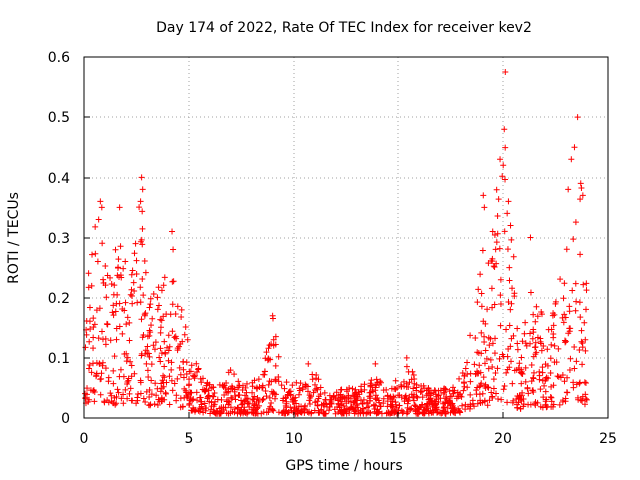 This screenshot has height=480, width=640. What do you see at coordinates (69, 238) in the screenshot?
I see `y-axis: 0 0.1 0.2 0.3 0.4 0.5 0.6` at bounding box center [69, 238].